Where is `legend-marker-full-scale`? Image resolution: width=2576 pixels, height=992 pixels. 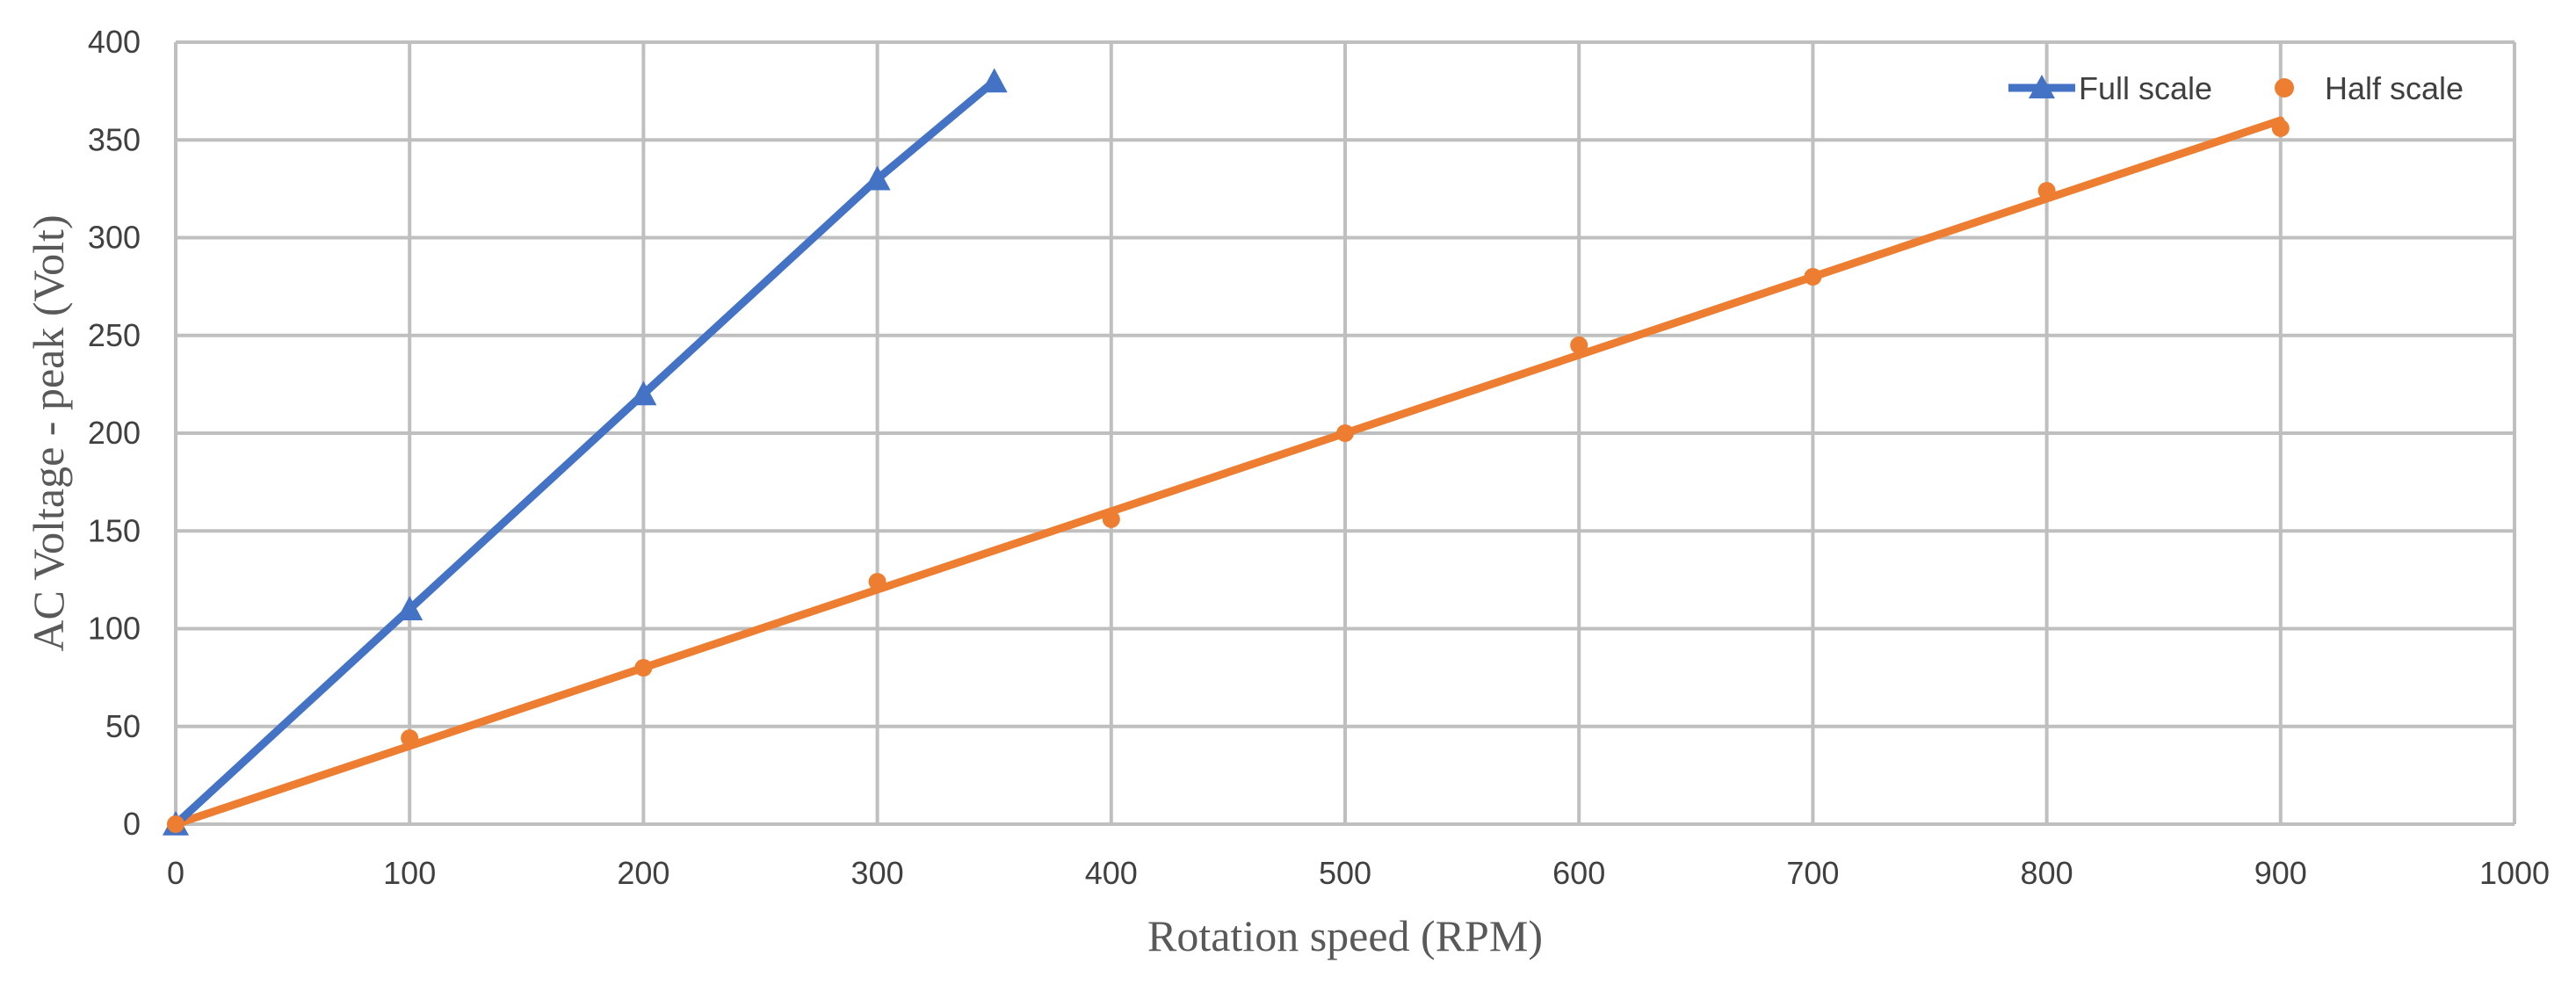 legend-marker-full-scale is located at coordinates (2042, 86).